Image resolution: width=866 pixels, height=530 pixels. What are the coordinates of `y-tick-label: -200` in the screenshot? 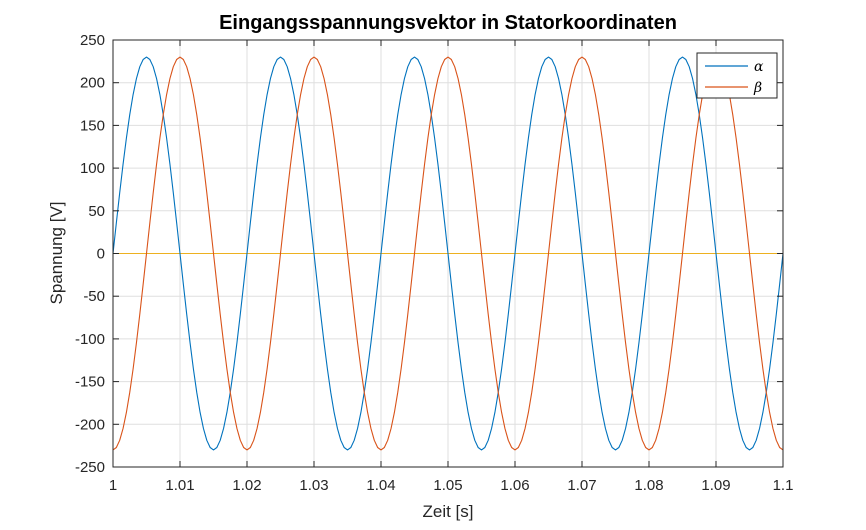 It's located at (90, 424).